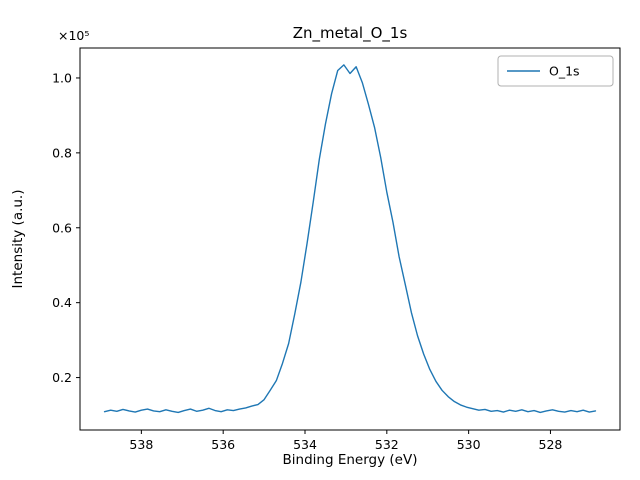 The image size is (640, 480). What do you see at coordinates (305, 444) in the screenshot?
I see `x-tick-label: 534` at bounding box center [305, 444].